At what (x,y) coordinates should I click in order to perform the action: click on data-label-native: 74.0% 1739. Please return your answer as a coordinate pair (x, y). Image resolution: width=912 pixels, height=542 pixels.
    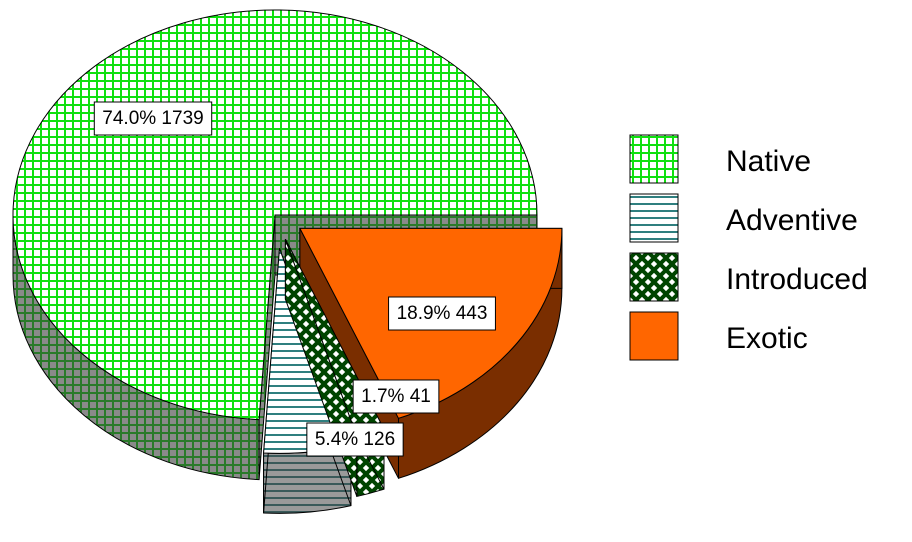
    Looking at the image, I should click on (153, 118).